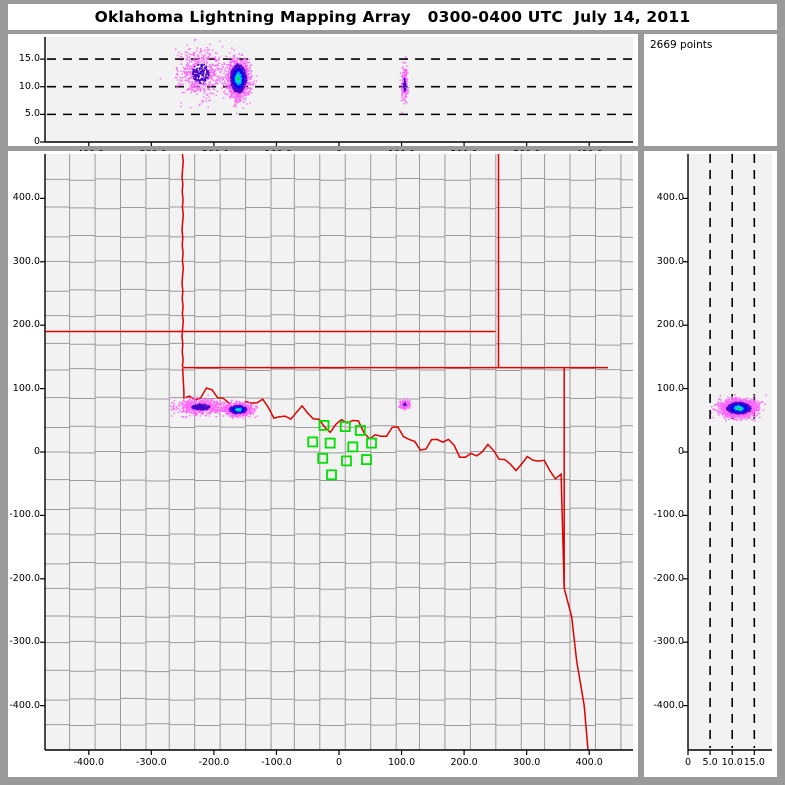  Describe the element at coordinates (670, 261) in the screenshot. I see `side-ytick-label: 300.0` at that location.